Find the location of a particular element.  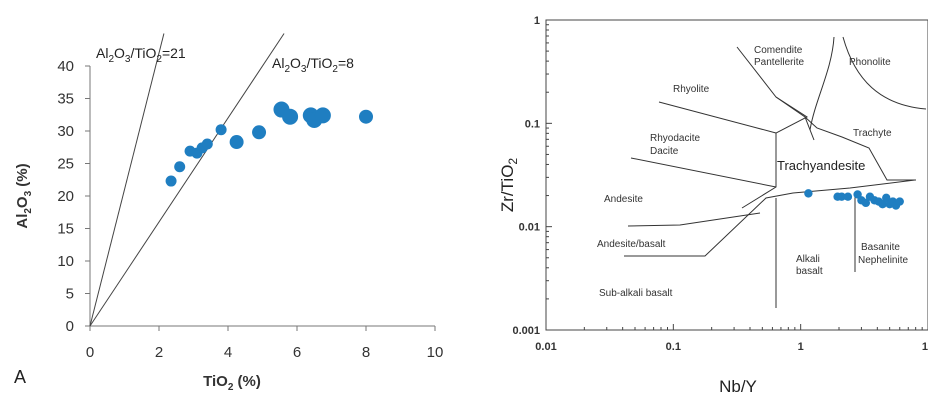

b-x-tick-label: 0.1 is located at coordinates (673, 347).